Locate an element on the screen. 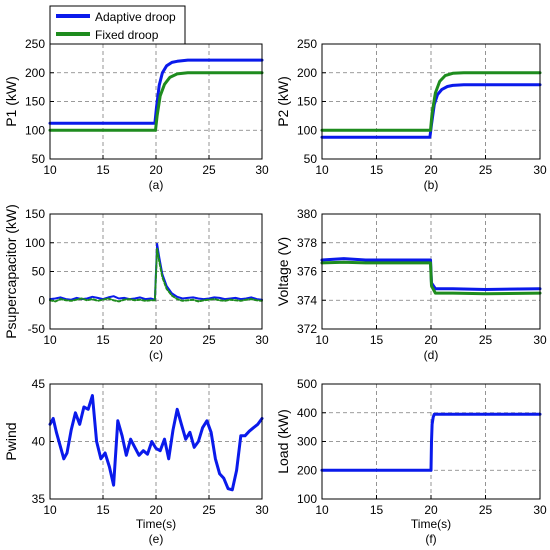 This screenshot has width=550, height=550. panel-caption: (e) is located at coordinates (156, 539).